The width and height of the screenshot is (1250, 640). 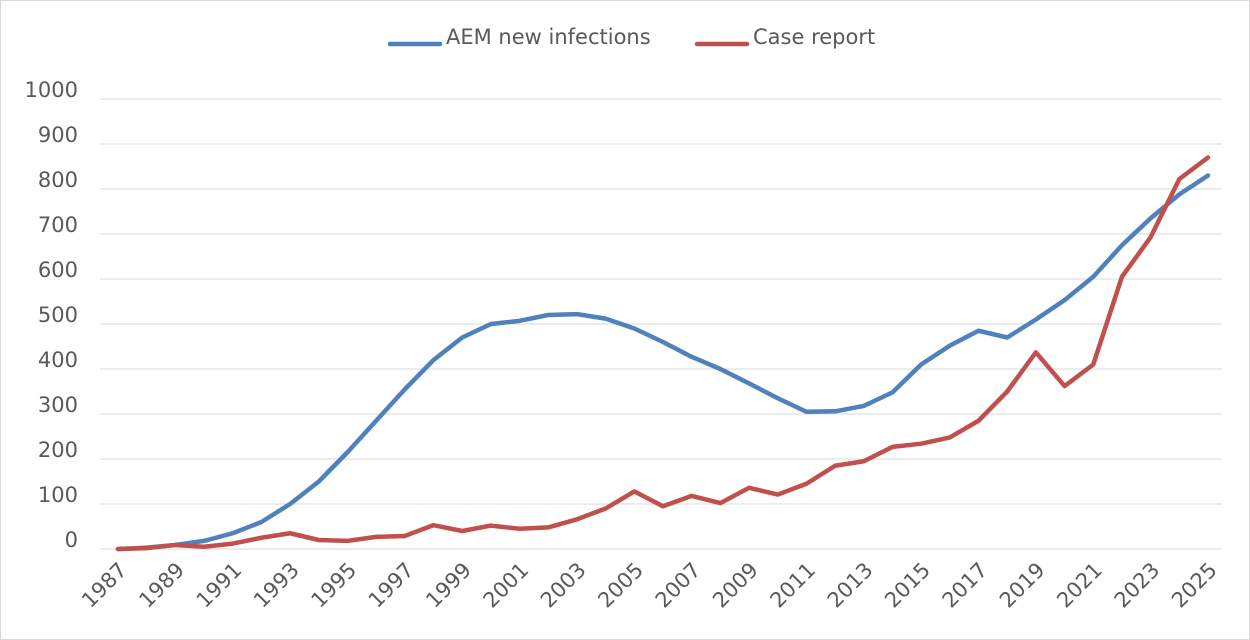 I want to click on y-tick-label: 0, so click(x=71, y=540).